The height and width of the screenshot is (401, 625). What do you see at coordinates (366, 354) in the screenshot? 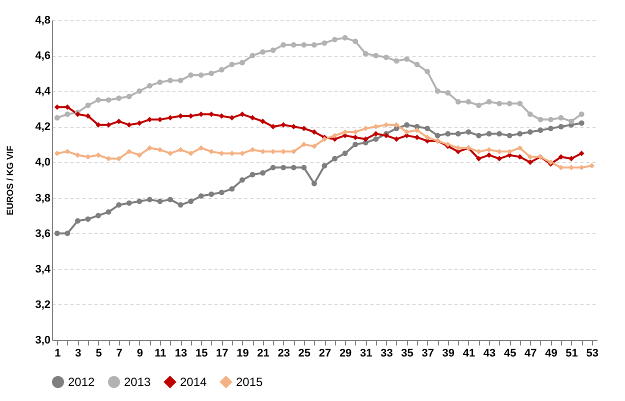
I see `x-tick-label: 31` at bounding box center [366, 354].